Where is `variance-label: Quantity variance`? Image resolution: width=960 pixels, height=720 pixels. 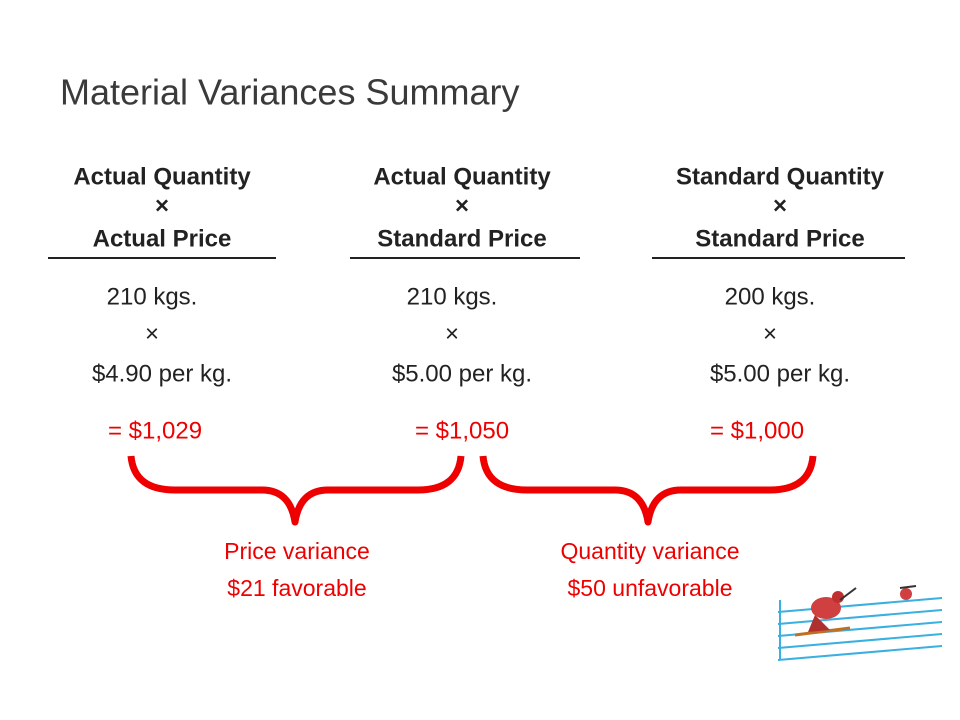 variance-label: Quantity variance is located at coordinates (650, 551).